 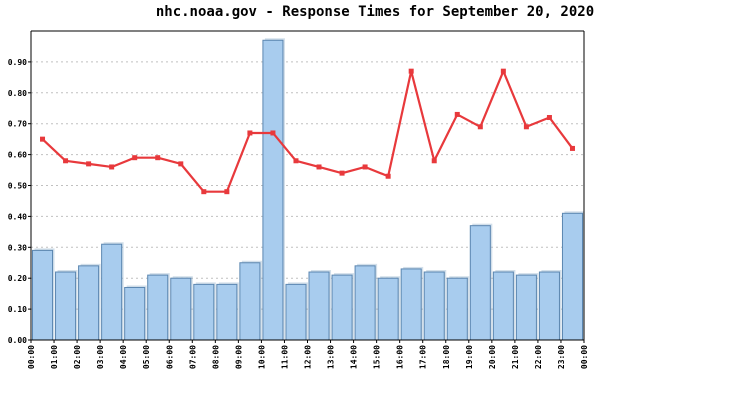 I want to click on x-tick-label: 21:00, so click(x=515, y=357).